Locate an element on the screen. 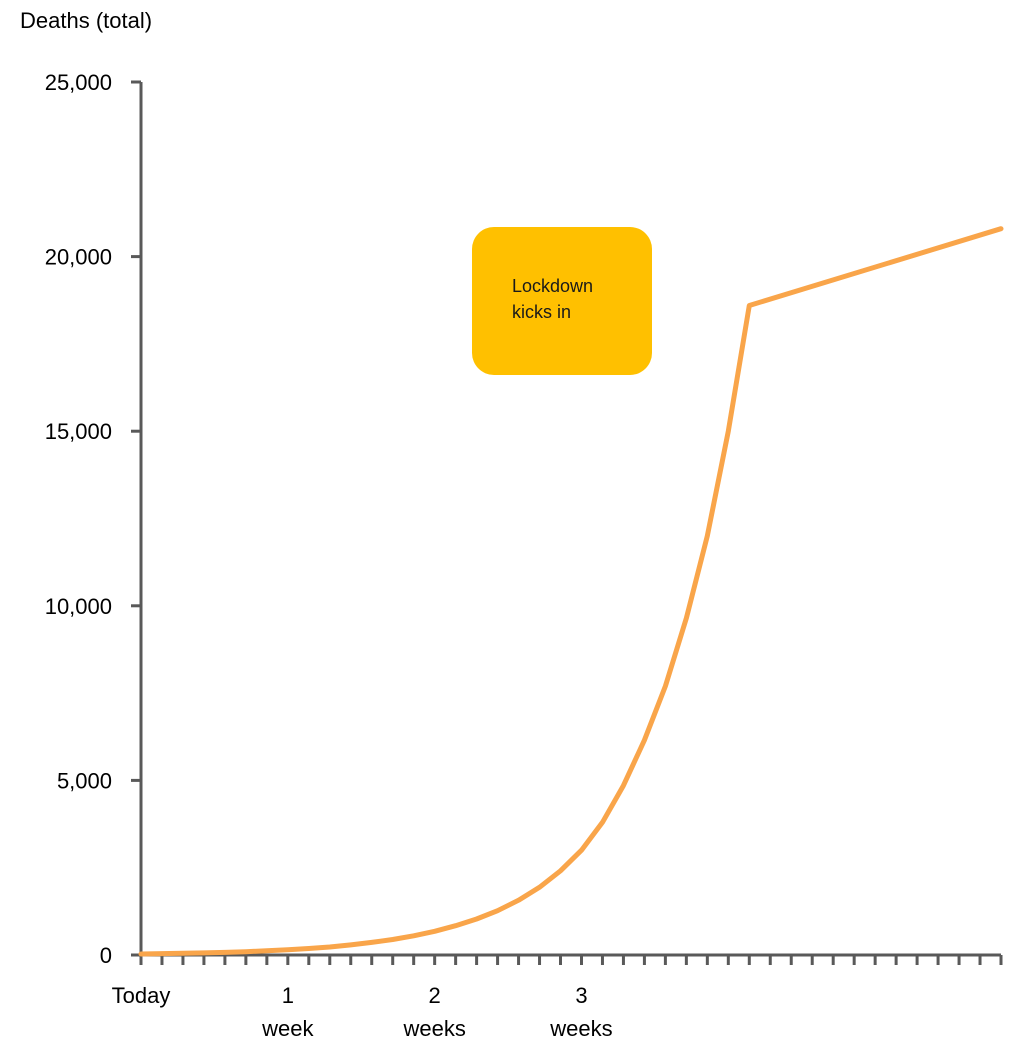  y-tick-label: 25,000 is located at coordinates (78, 82).